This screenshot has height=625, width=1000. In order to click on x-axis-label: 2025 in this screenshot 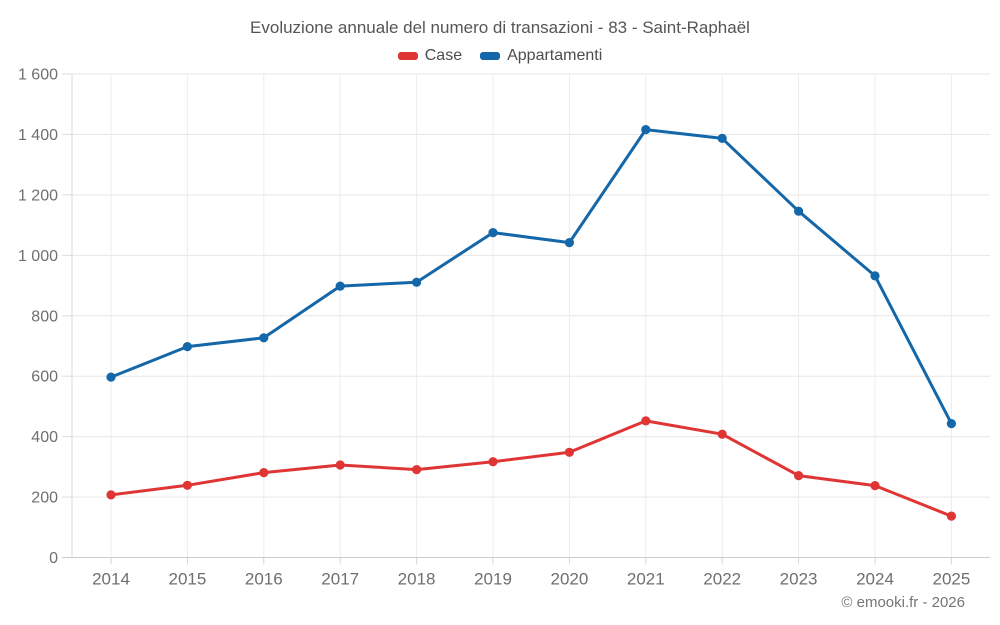, I will do `click(951, 579)`.